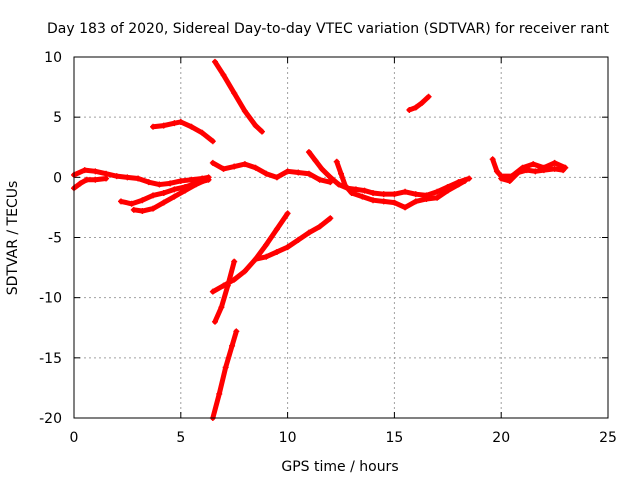 The image size is (640, 480). Describe the element at coordinates (74, 438) in the screenshot. I see `x-tick-label: 0` at that location.